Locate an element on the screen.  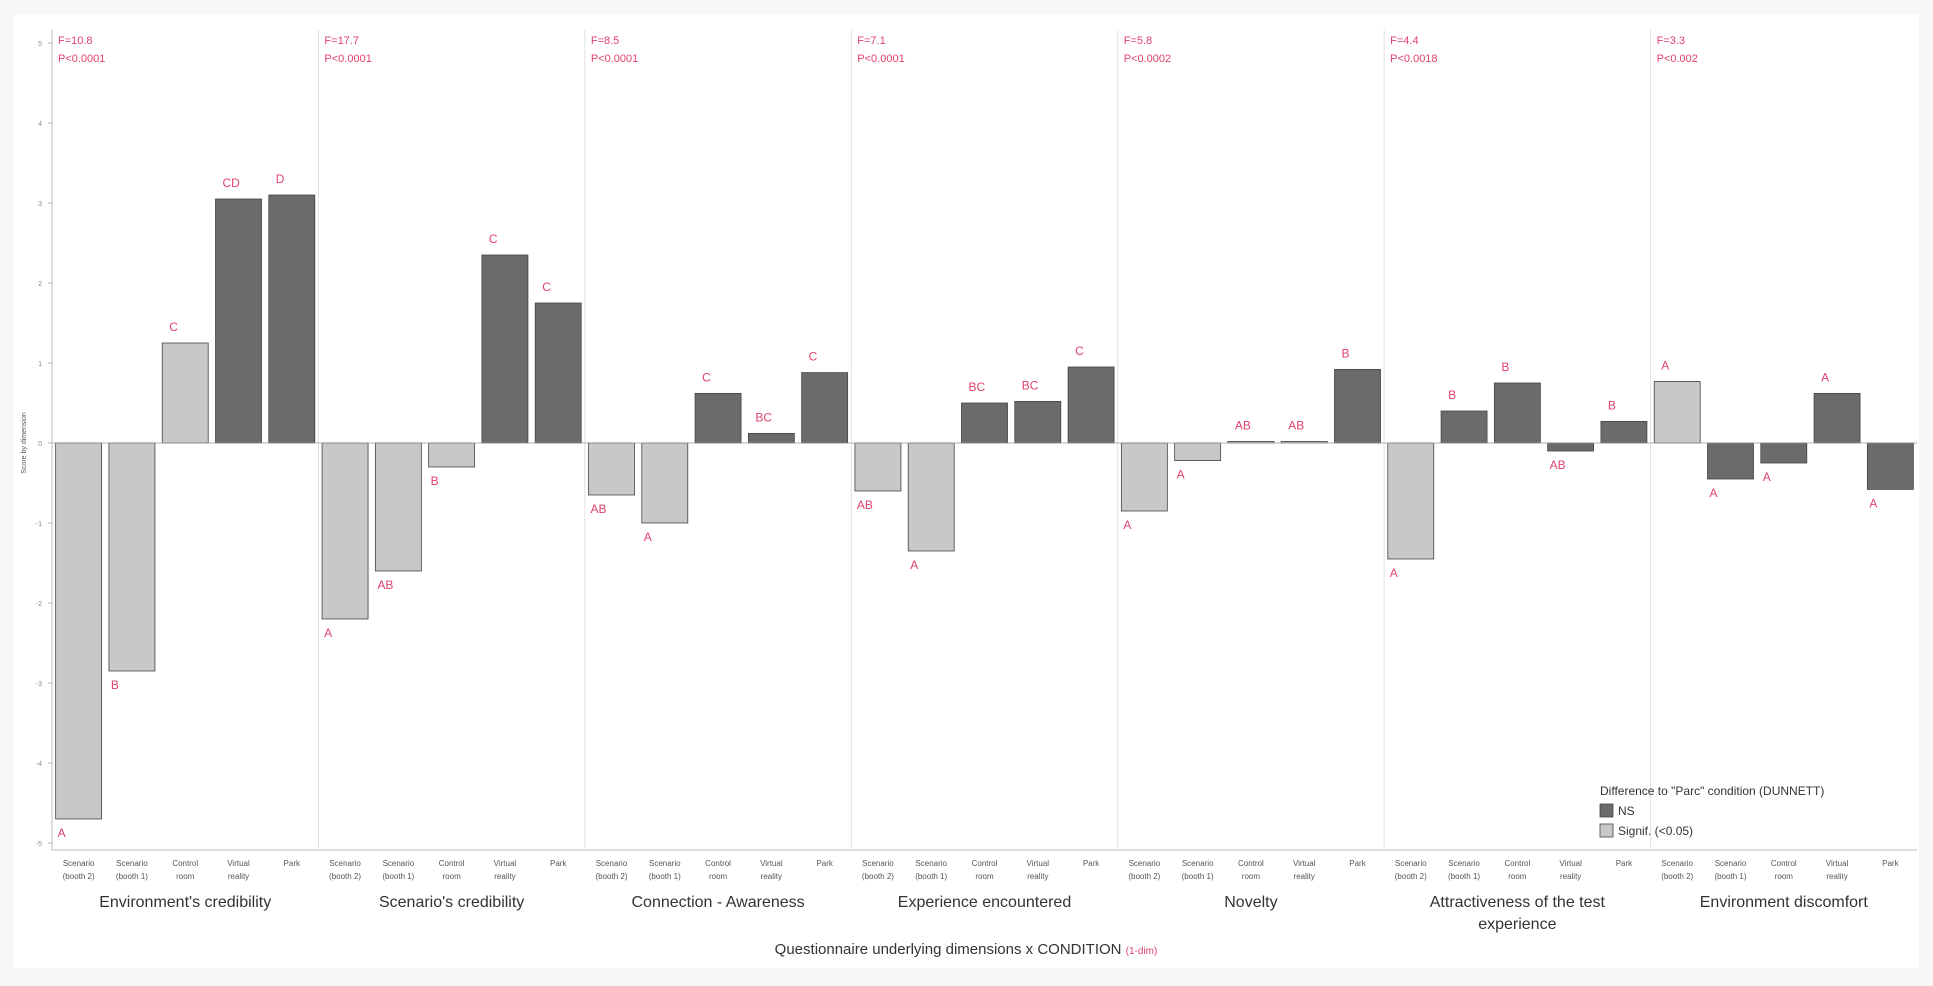
panel-stat-f: F=7.1 is located at coordinates (871, 41).